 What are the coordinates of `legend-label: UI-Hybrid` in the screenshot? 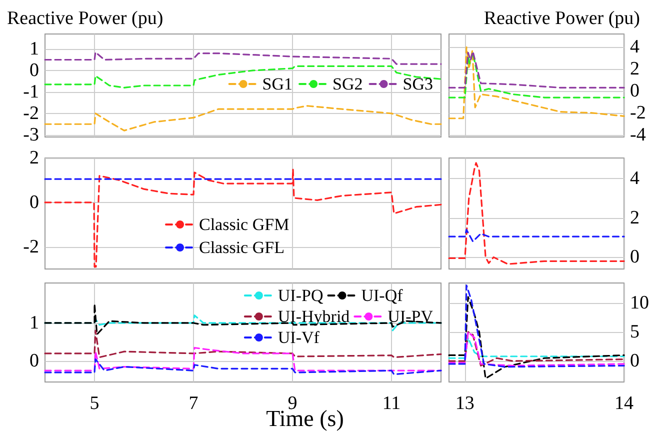 It's located at (314, 316).